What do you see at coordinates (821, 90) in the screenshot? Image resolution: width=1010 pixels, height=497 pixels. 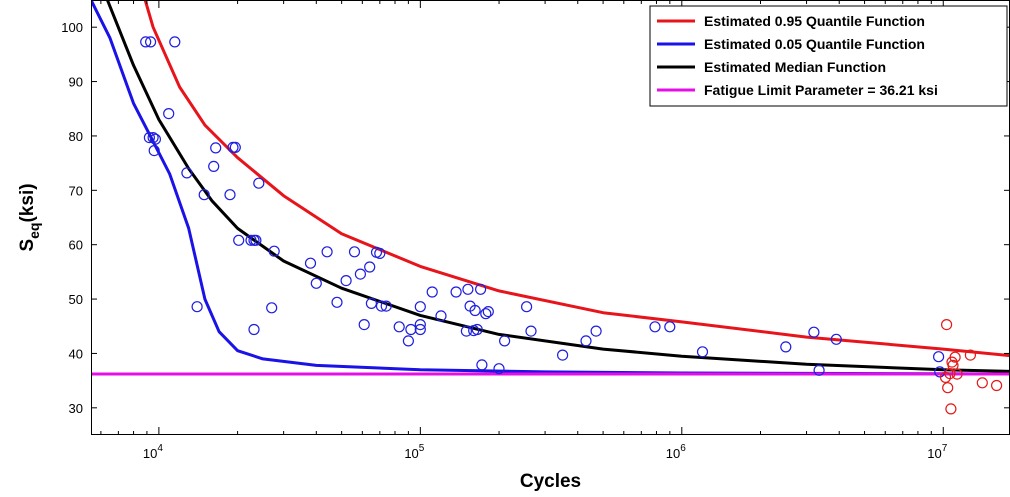 I see `legend-label-4: Fatigue Limit Parameter = 36.21 ksi` at bounding box center [821, 90].